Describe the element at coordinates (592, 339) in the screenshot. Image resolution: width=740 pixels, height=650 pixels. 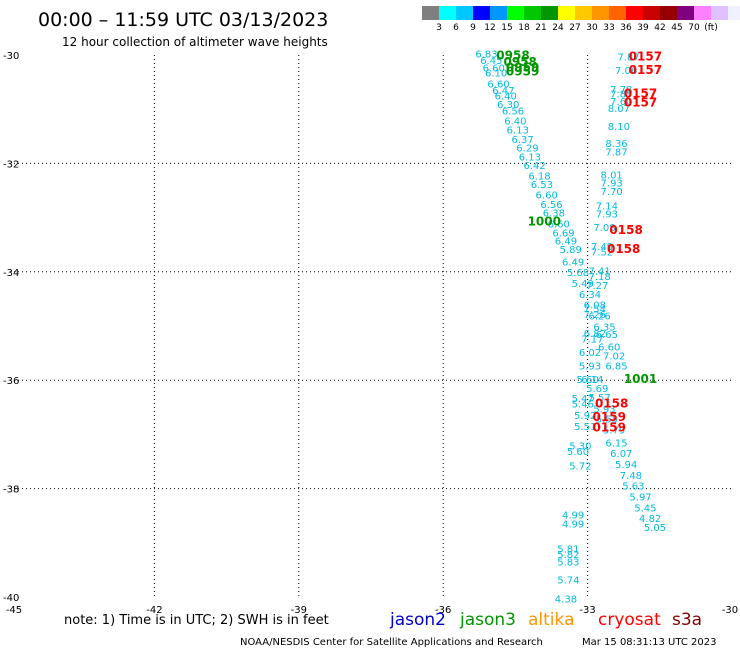
I see `swh-value: 7.17` at that location.